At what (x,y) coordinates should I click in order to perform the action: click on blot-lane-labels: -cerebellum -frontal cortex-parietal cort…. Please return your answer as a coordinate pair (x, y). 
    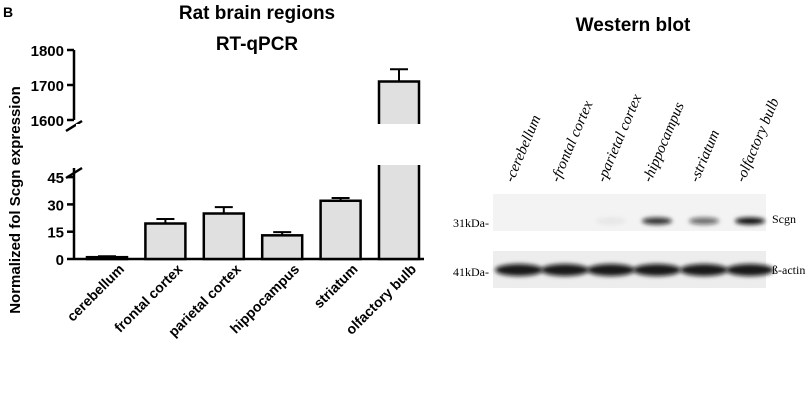
    Looking at the image, I should click on (642, 138).